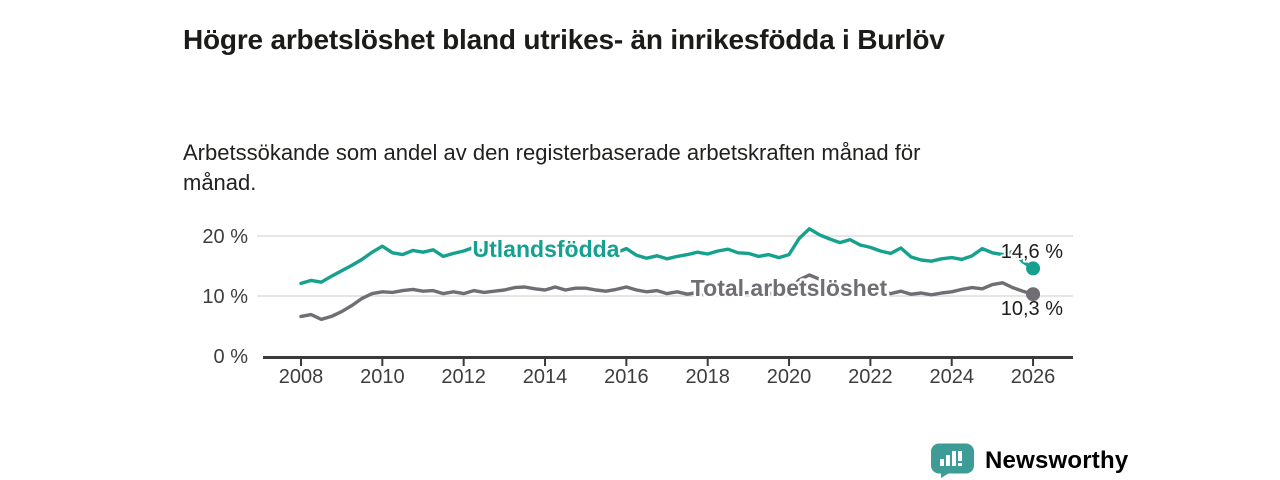 The height and width of the screenshot is (480, 1280). What do you see at coordinates (951, 377) in the screenshot?
I see `x-axis-tick-label: 2024` at bounding box center [951, 377].